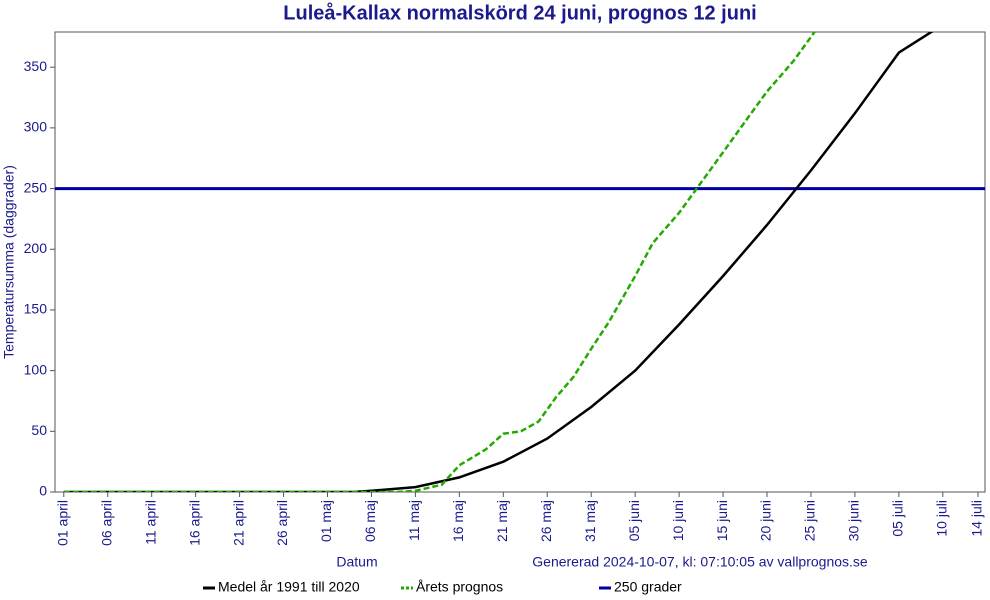  I want to click on x-tick-label: 21 april, so click(238, 523).